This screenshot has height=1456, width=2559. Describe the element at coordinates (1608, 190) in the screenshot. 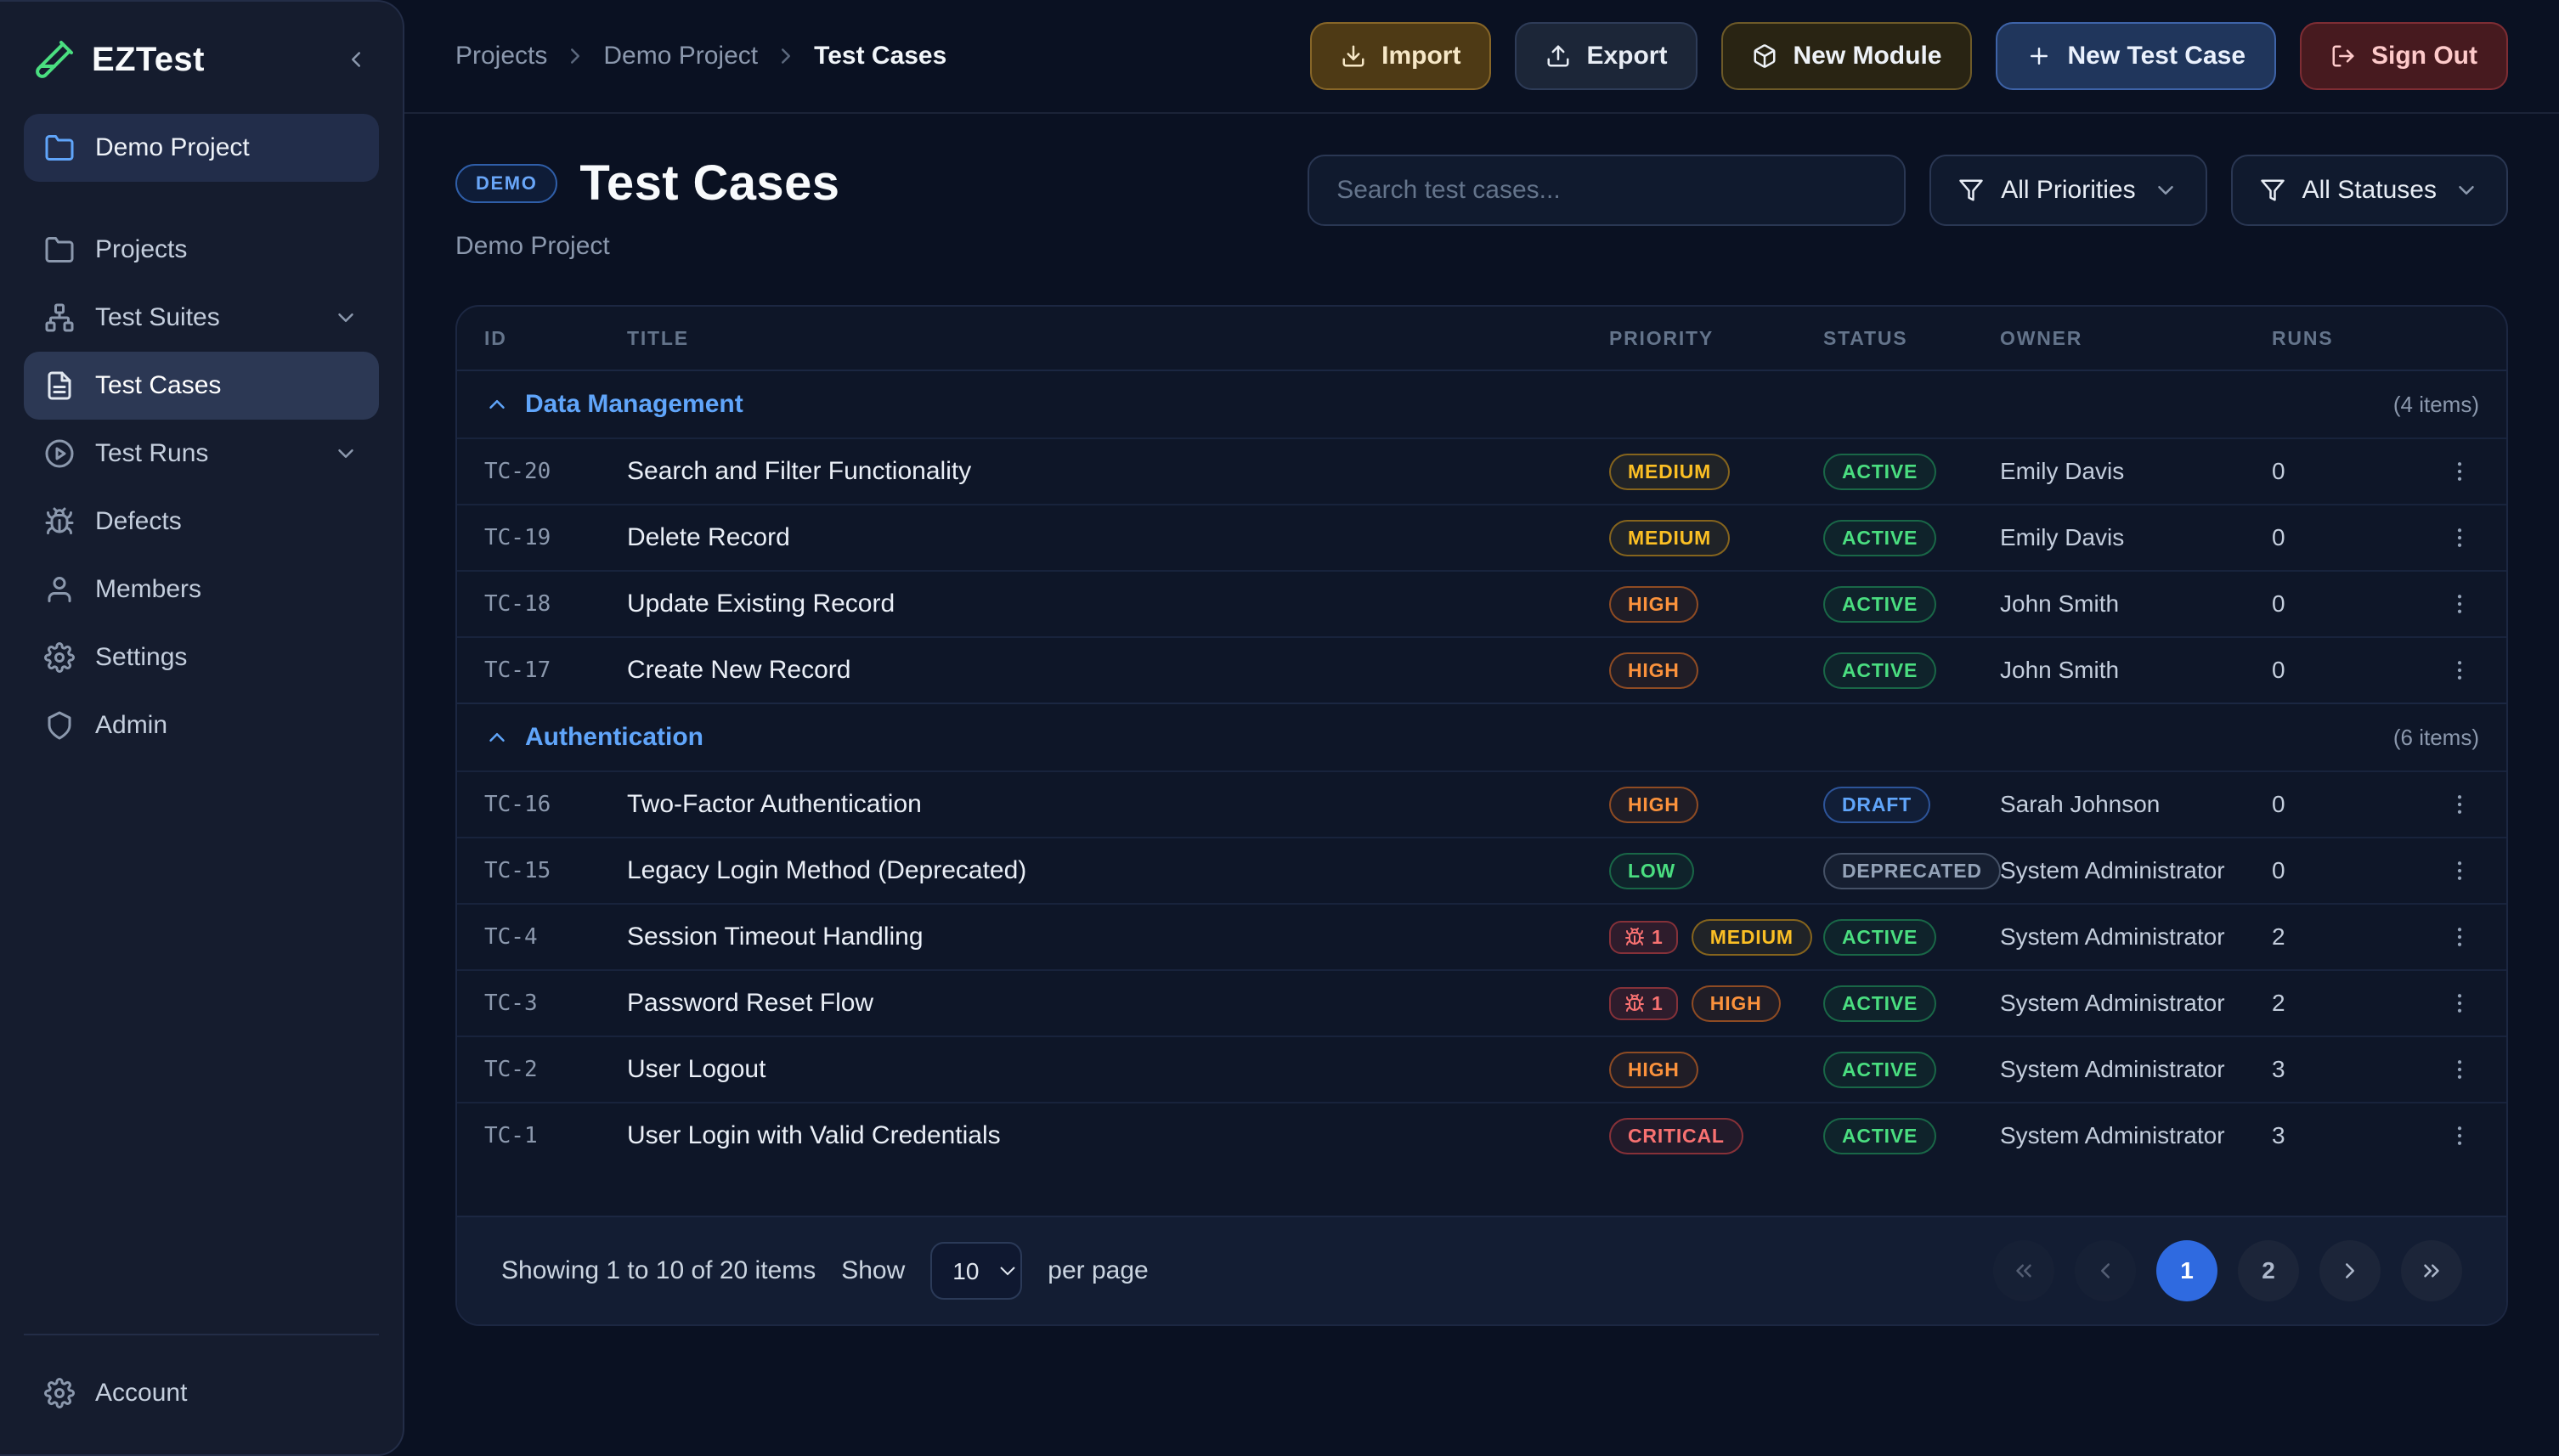

I see `search-input` at that location.